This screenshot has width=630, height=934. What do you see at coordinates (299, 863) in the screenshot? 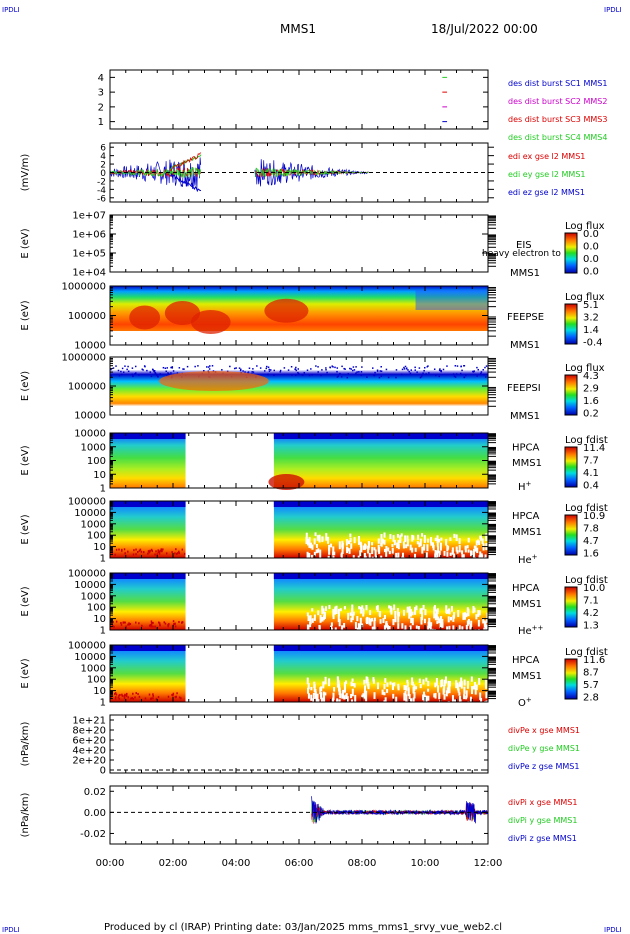
I see `x-tick-label: 06:00` at bounding box center [299, 863].